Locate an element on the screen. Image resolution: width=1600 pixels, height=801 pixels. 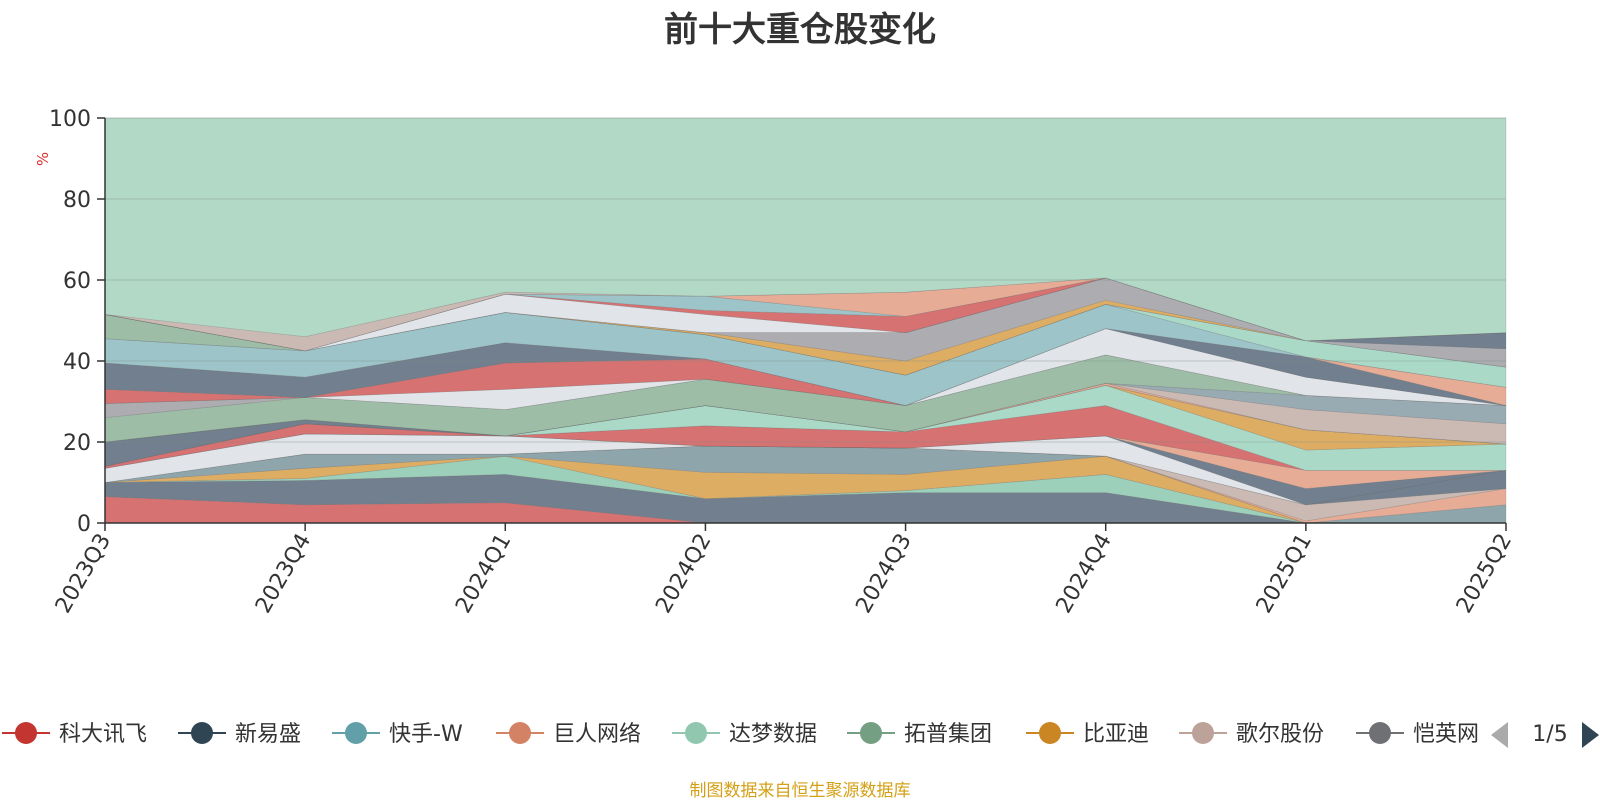
x-tick-label-5: 2024Q4 is located at coordinates (1084, 574).